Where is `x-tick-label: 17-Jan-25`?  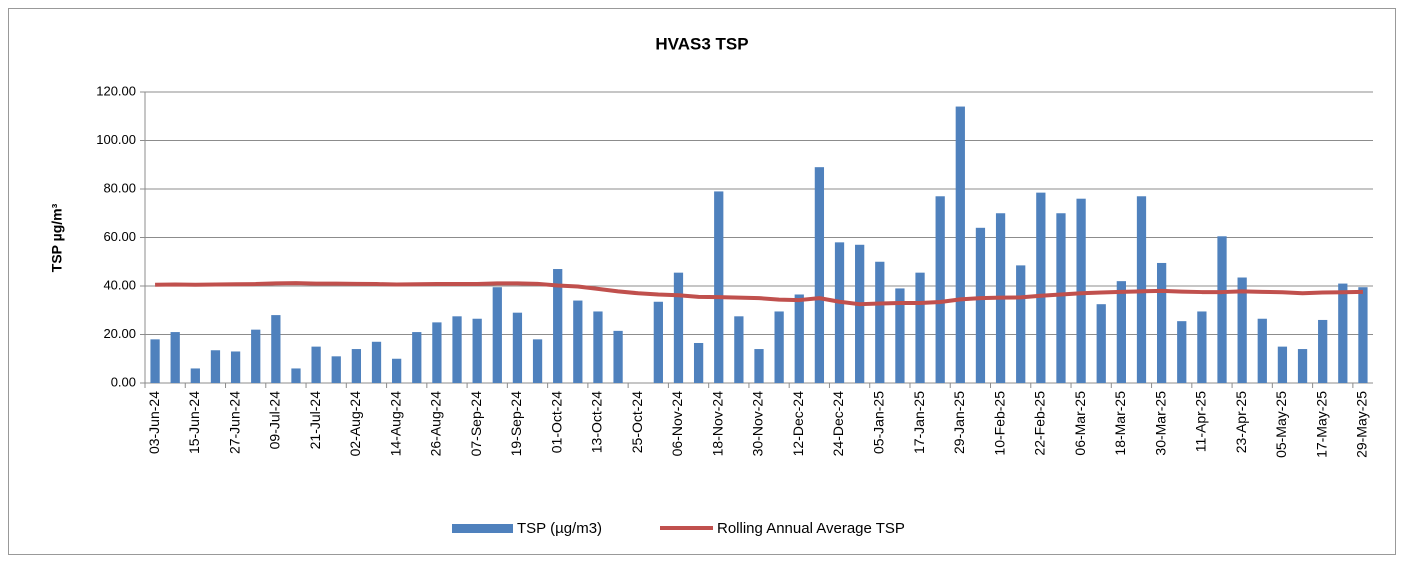 x-tick-label: 17-Jan-25 is located at coordinates (919, 422).